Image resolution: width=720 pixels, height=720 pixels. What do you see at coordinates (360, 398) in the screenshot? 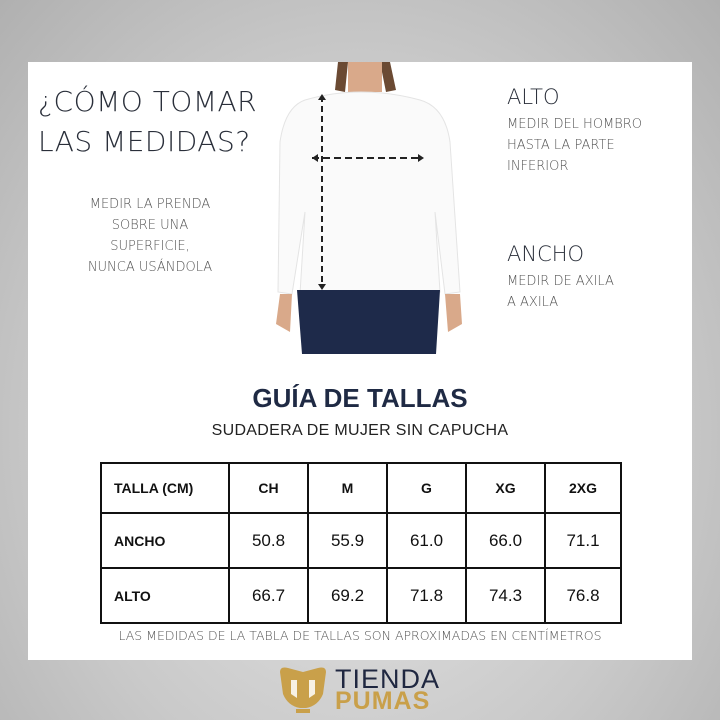
I see `size-guide-title: GUÍA DE TALLAS` at bounding box center [360, 398].